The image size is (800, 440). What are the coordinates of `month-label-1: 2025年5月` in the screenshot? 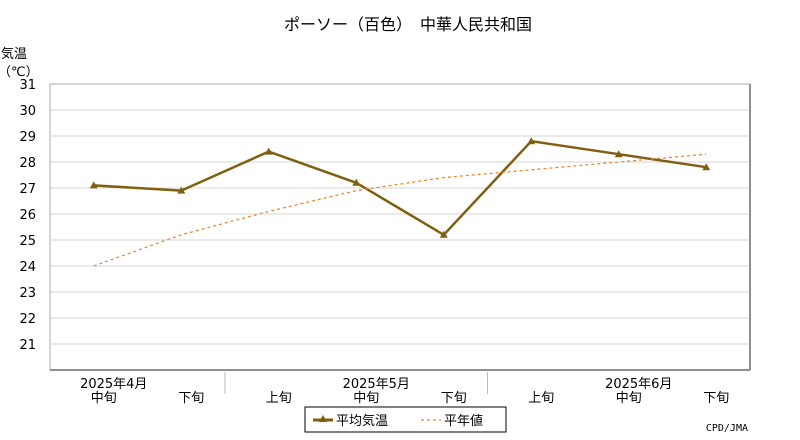 It's located at (376, 384).